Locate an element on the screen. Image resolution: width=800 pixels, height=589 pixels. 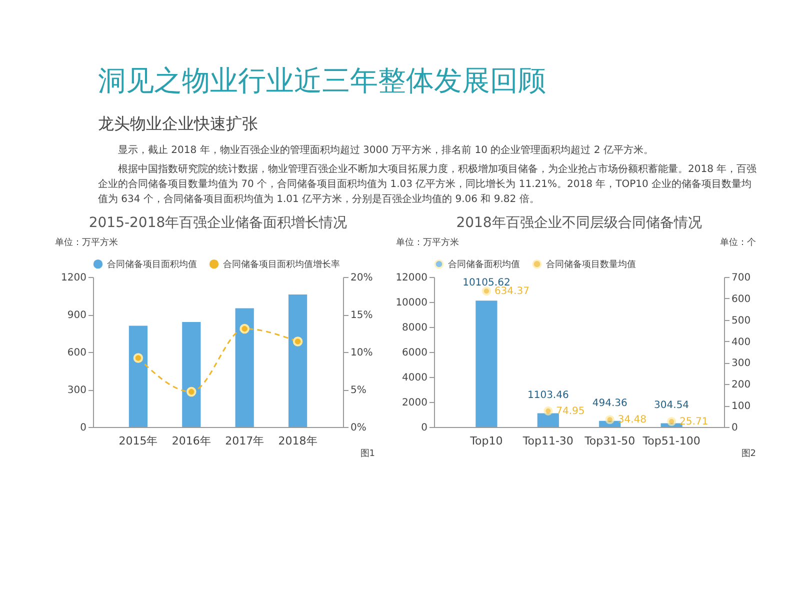
x-tick-label: Top11-30 is located at coordinates (548, 441).